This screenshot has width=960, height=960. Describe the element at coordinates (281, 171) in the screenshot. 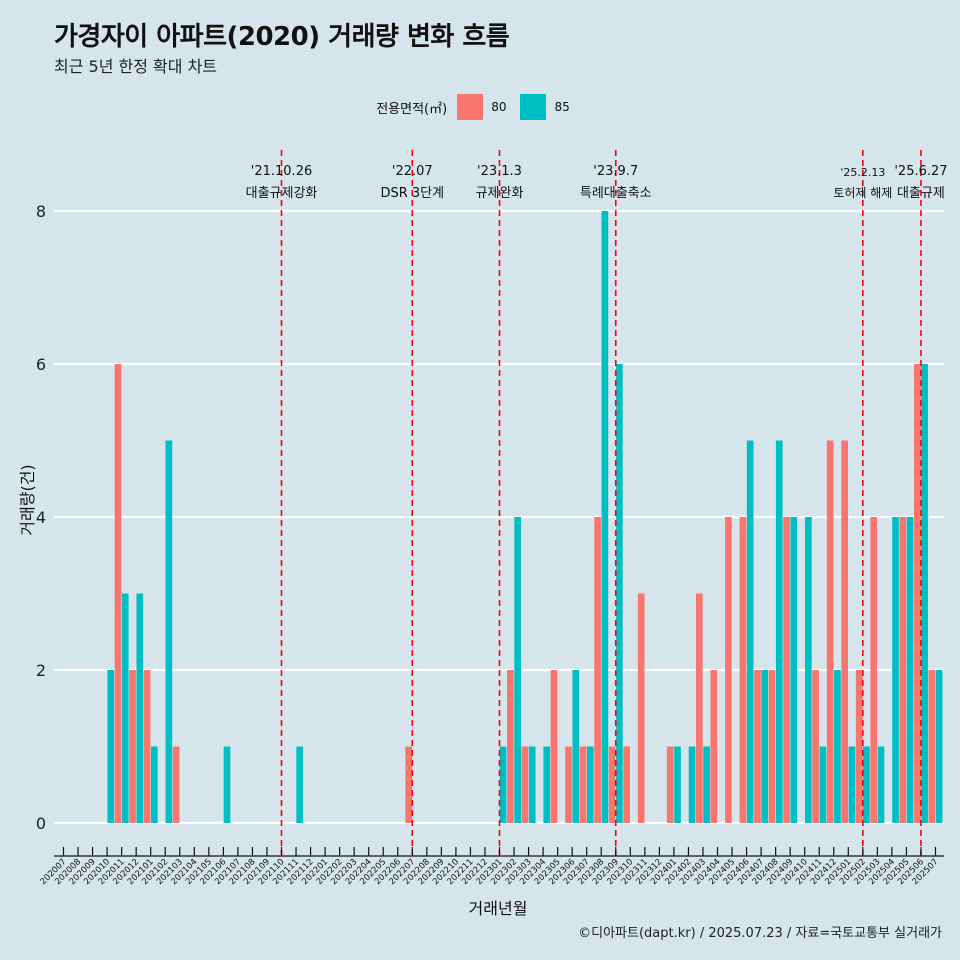

I see `event-date: '21.10.26` at that location.